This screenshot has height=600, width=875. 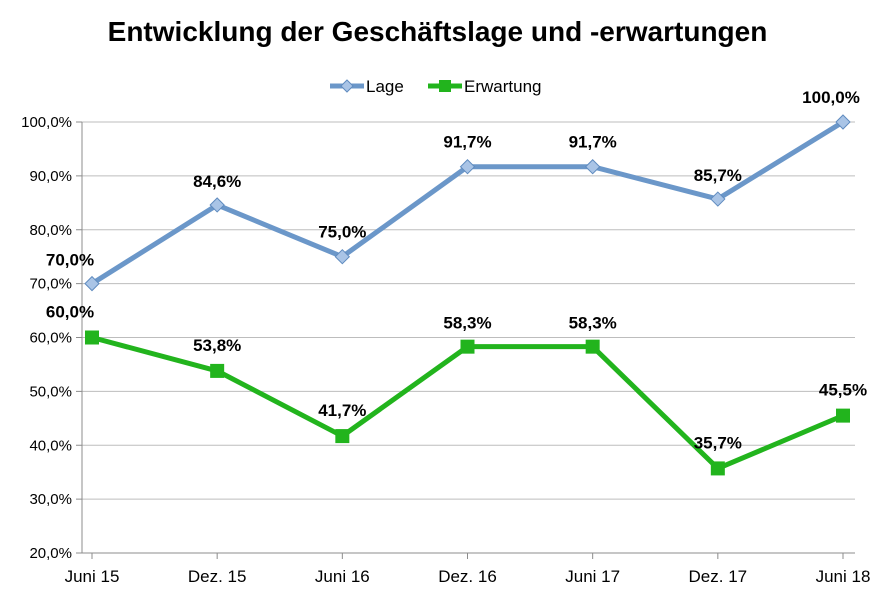 I want to click on y-tick-label: 100,0%, so click(x=46, y=122).